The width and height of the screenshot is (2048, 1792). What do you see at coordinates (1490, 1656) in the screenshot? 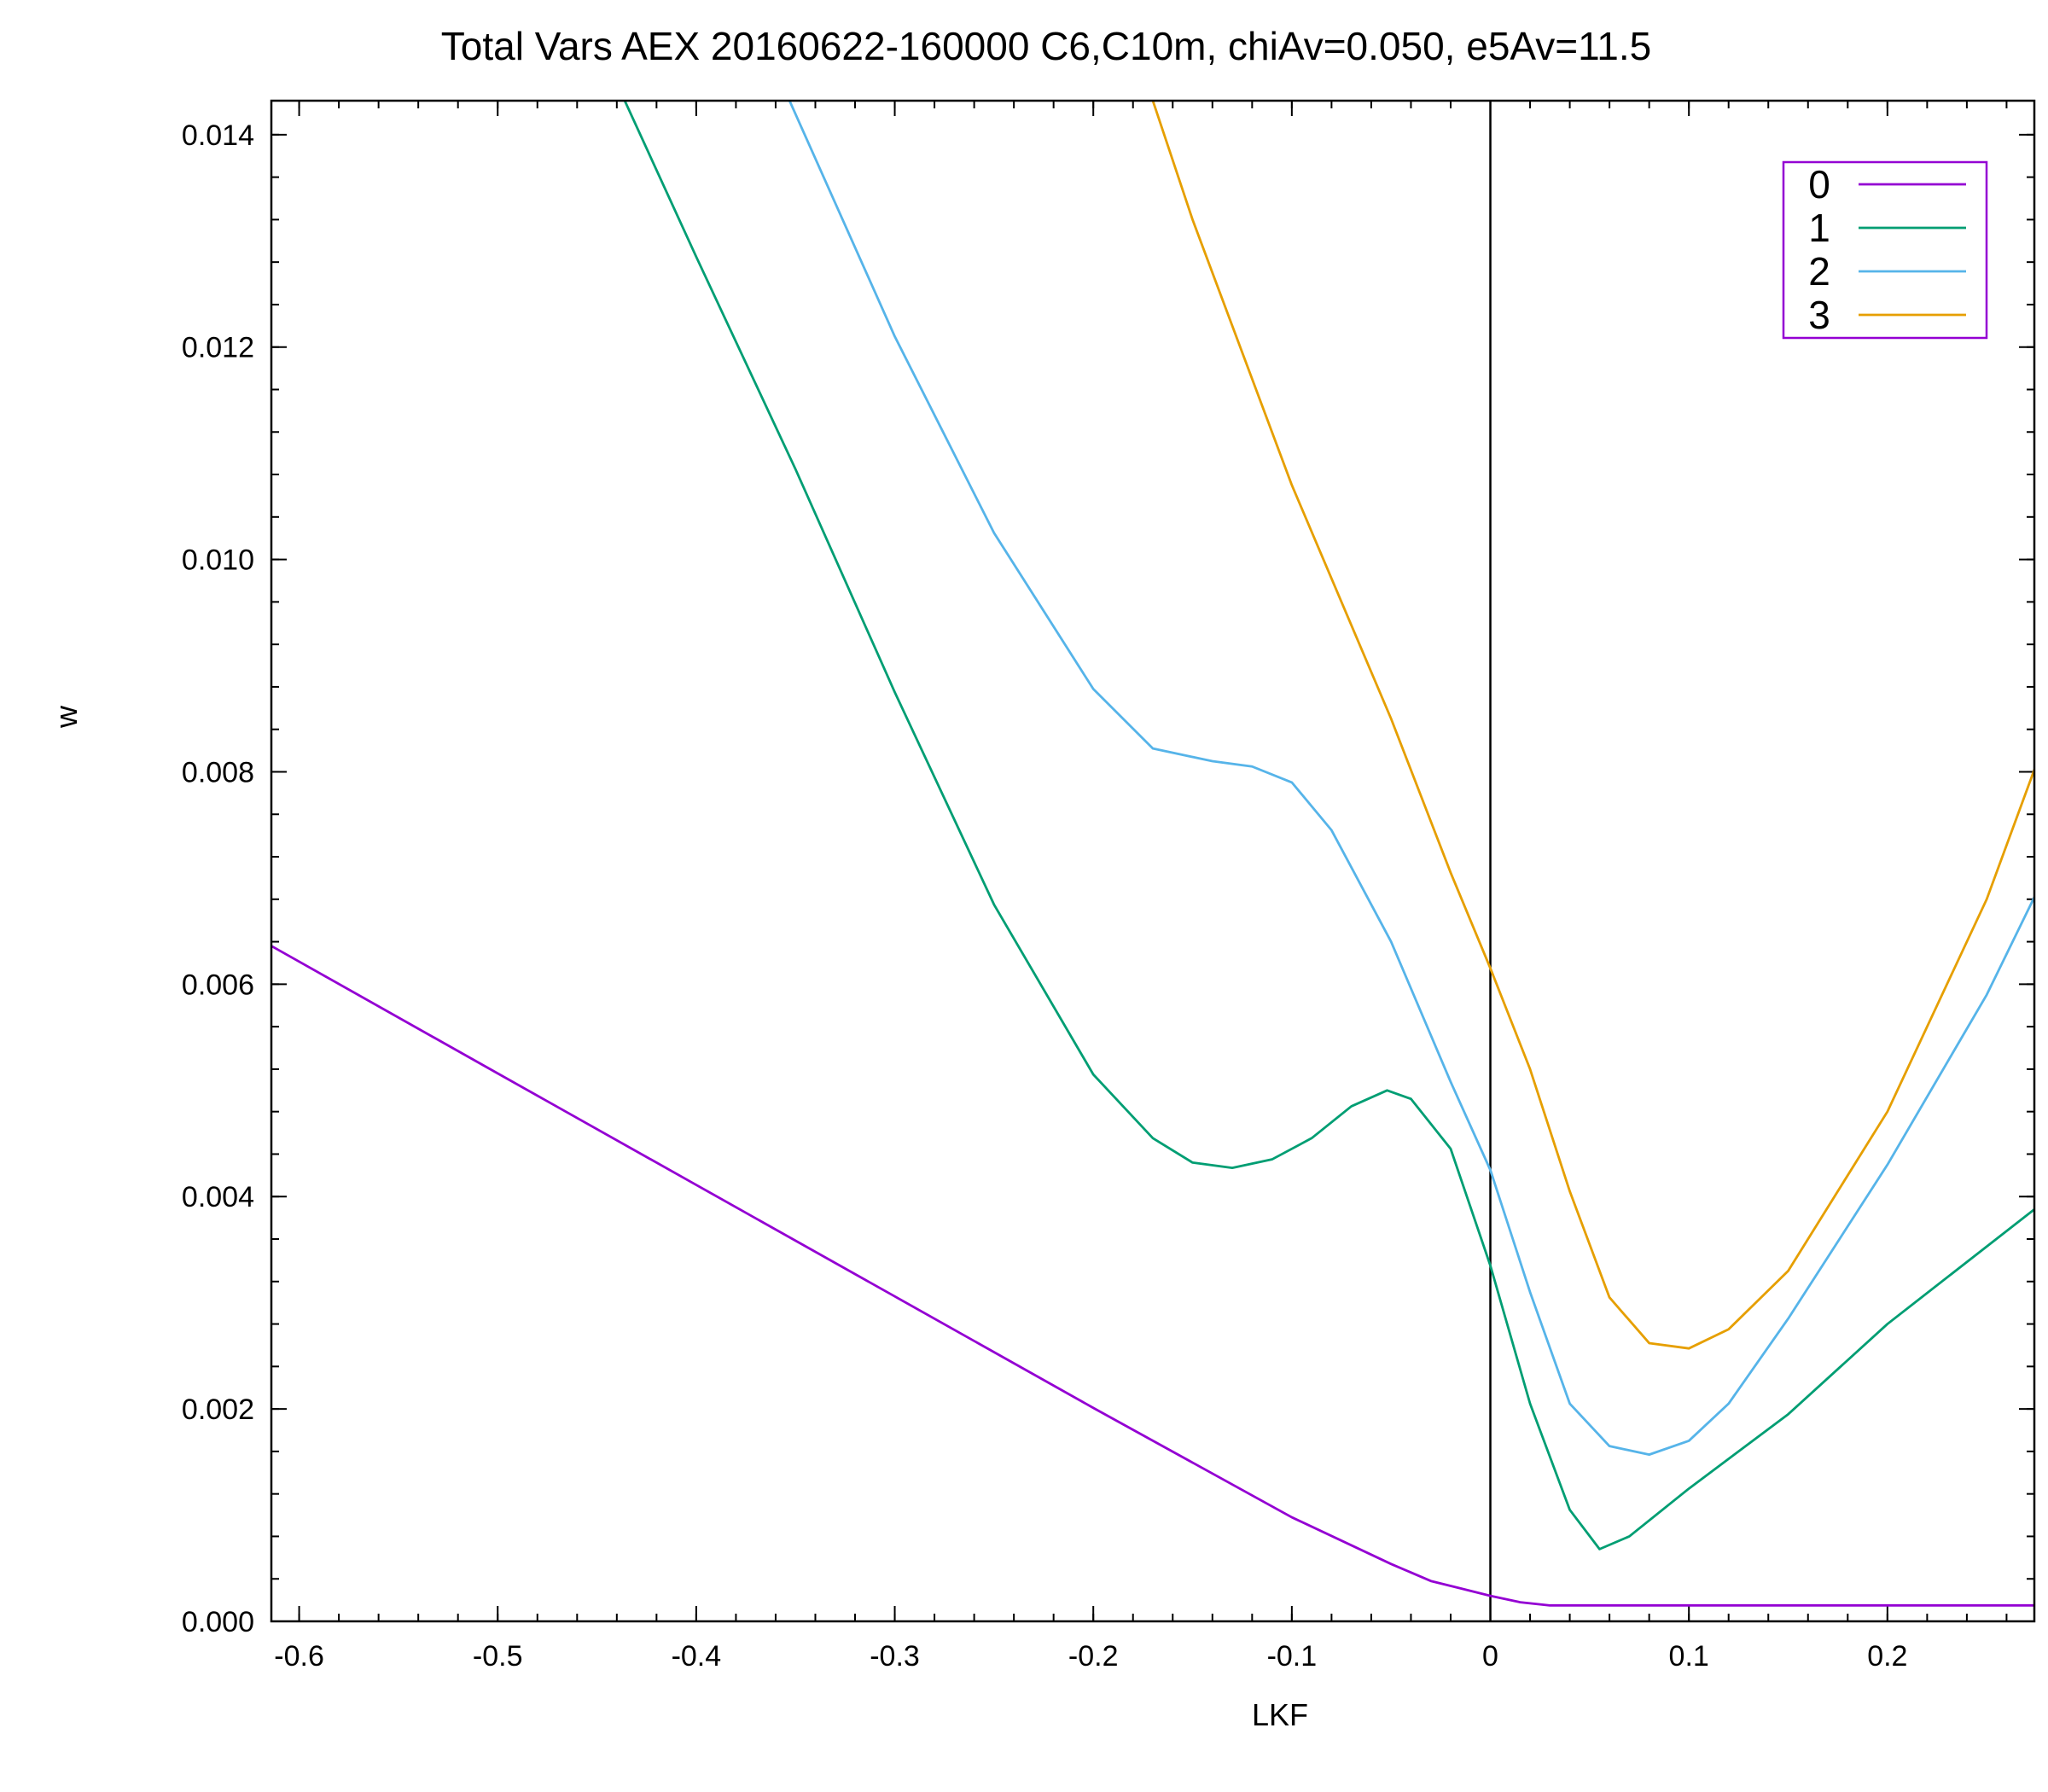
I see `x-tick-label: 0` at bounding box center [1490, 1656].